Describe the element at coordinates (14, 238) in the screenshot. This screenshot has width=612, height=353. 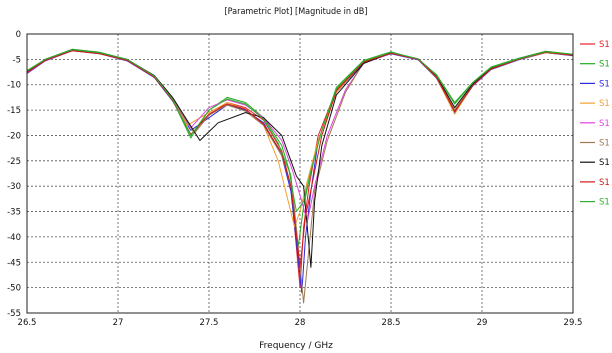
I see `y-tick-label: -40` at that location.